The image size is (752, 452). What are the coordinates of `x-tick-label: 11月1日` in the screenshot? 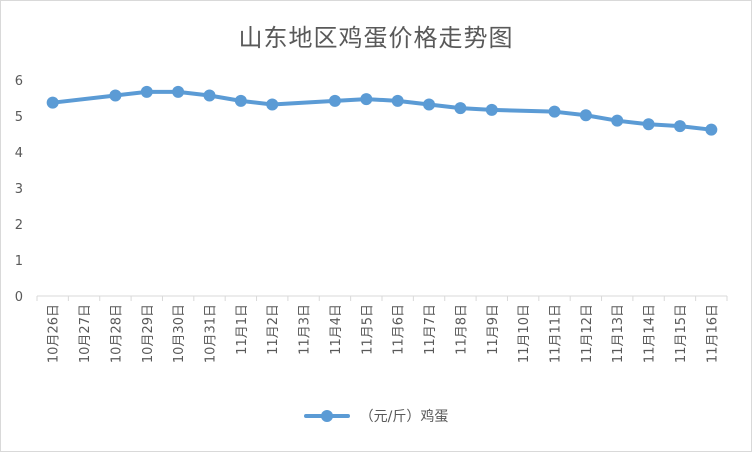 It's located at (242, 329).